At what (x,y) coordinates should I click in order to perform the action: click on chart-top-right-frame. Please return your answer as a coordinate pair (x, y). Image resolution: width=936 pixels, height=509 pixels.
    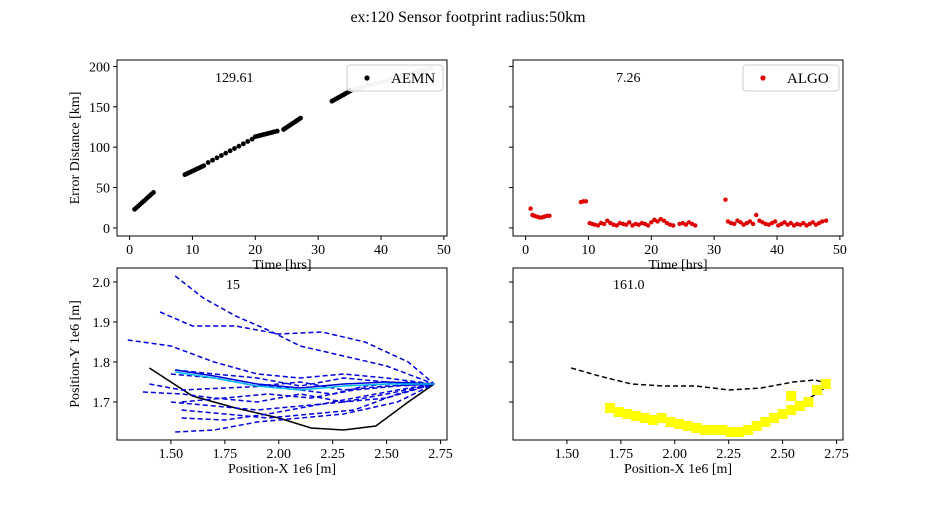
    Looking at the image, I should click on (678, 148).